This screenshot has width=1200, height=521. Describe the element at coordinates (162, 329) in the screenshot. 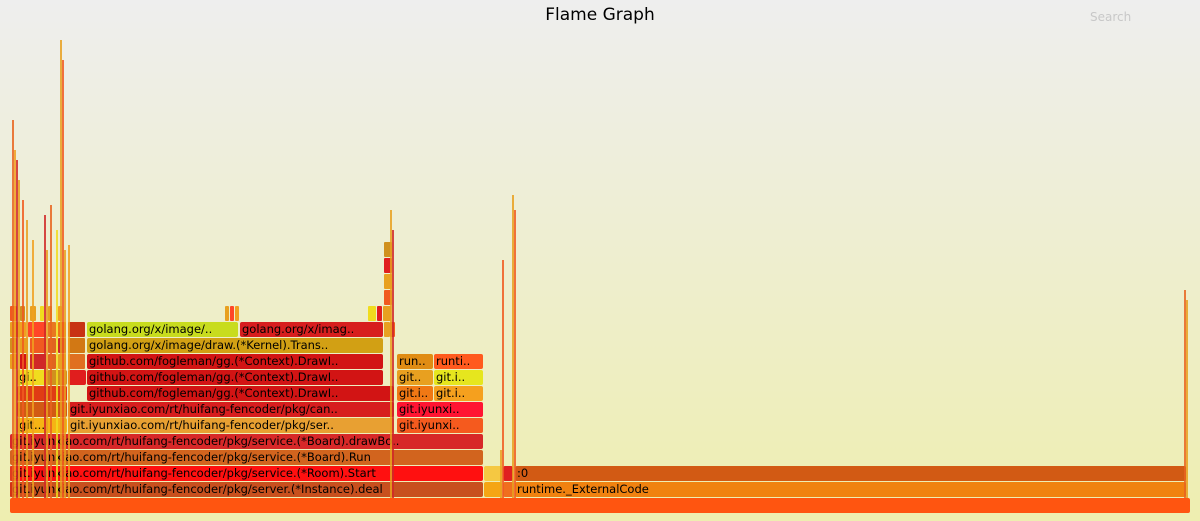

I see `flame-frame: golang.org/x/image/..` at that location.